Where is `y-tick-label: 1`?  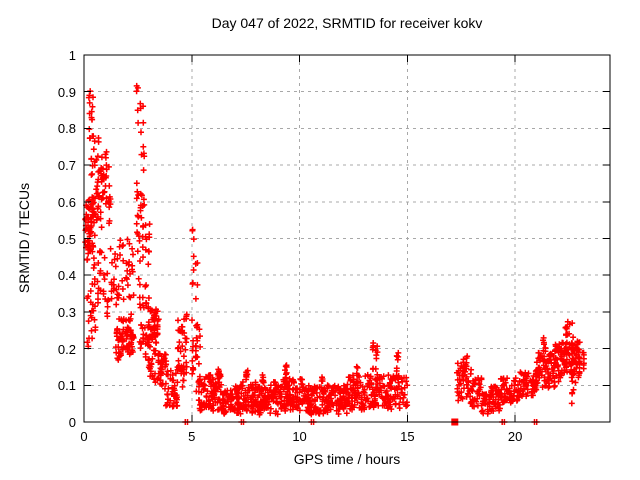 y-tick-label: 1 is located at coordinates (72, 55).